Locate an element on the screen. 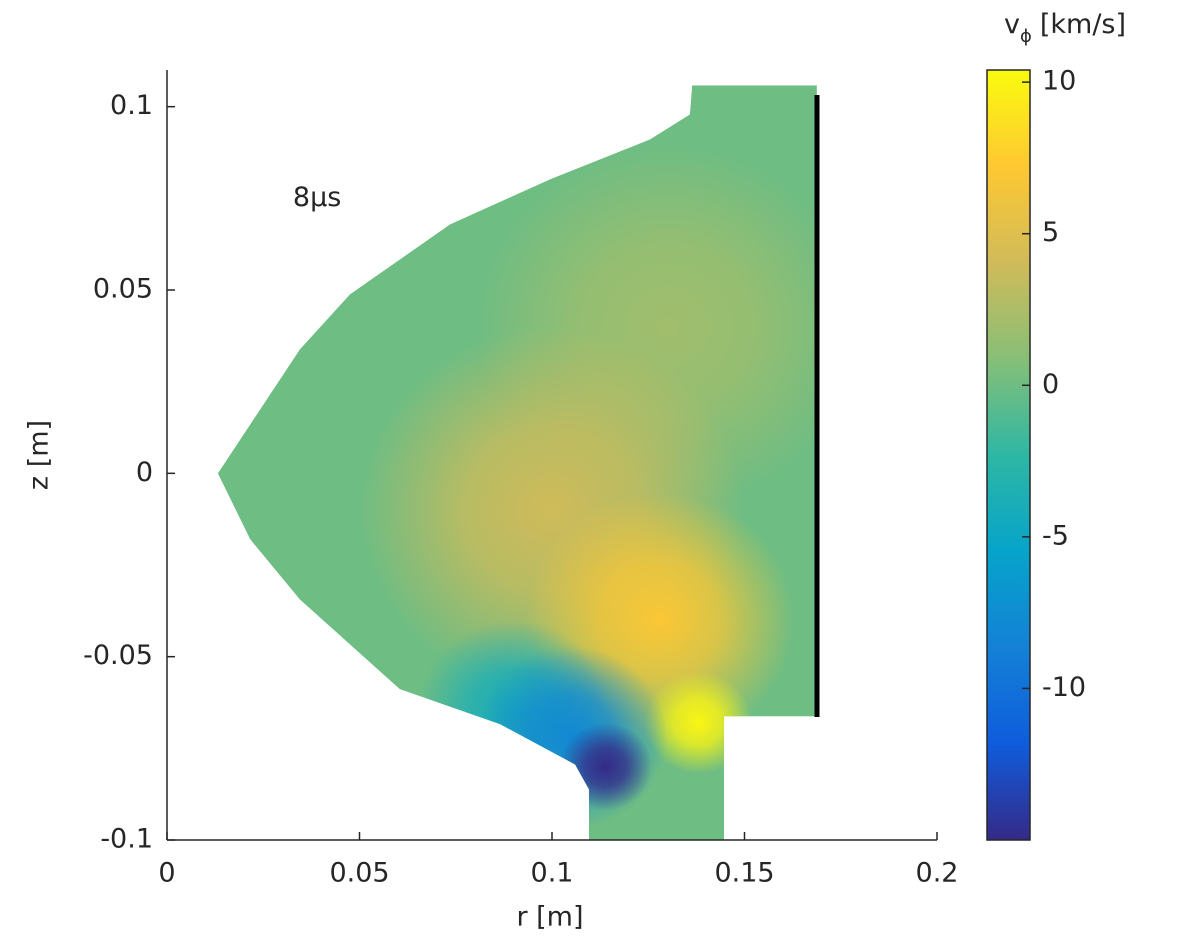  colorbar-label-main: v is located at coordinates (1012, 24).